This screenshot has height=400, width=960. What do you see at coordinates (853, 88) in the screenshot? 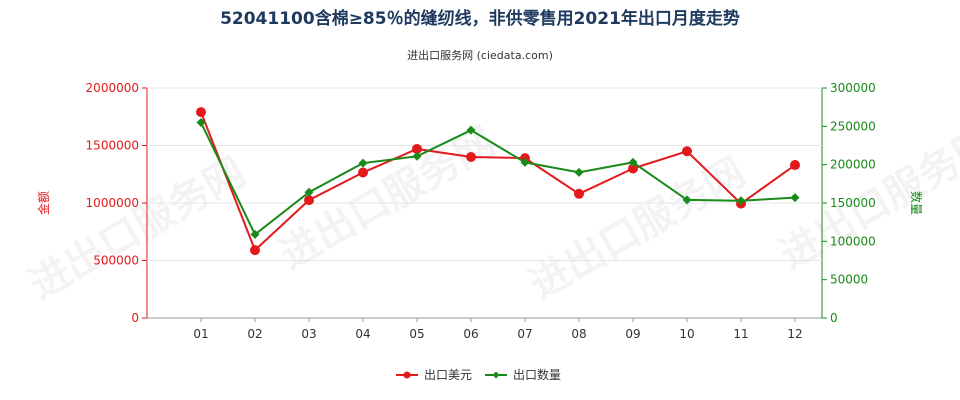
I see `right-tick-label: 300000` at bounding box center [853, 88].